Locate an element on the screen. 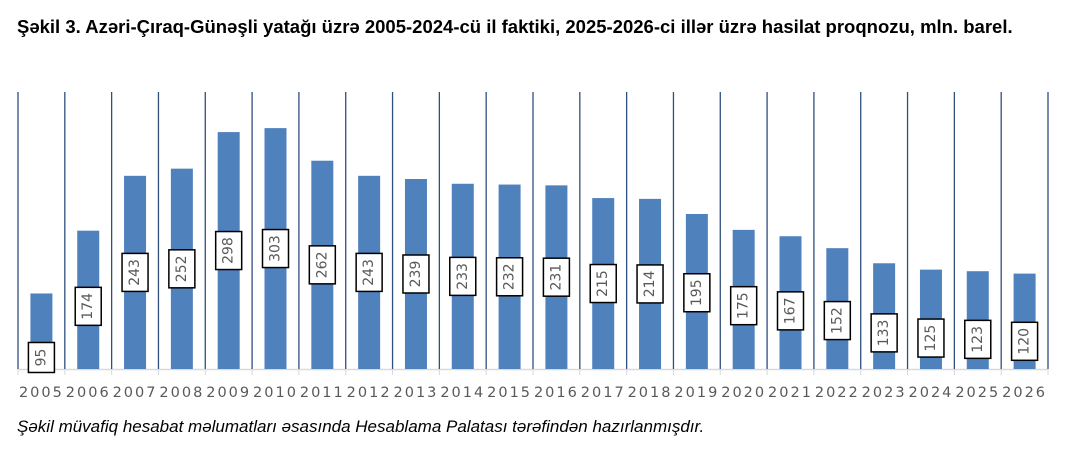  data-label-2016: 231 is located at coordinates (556, 277).